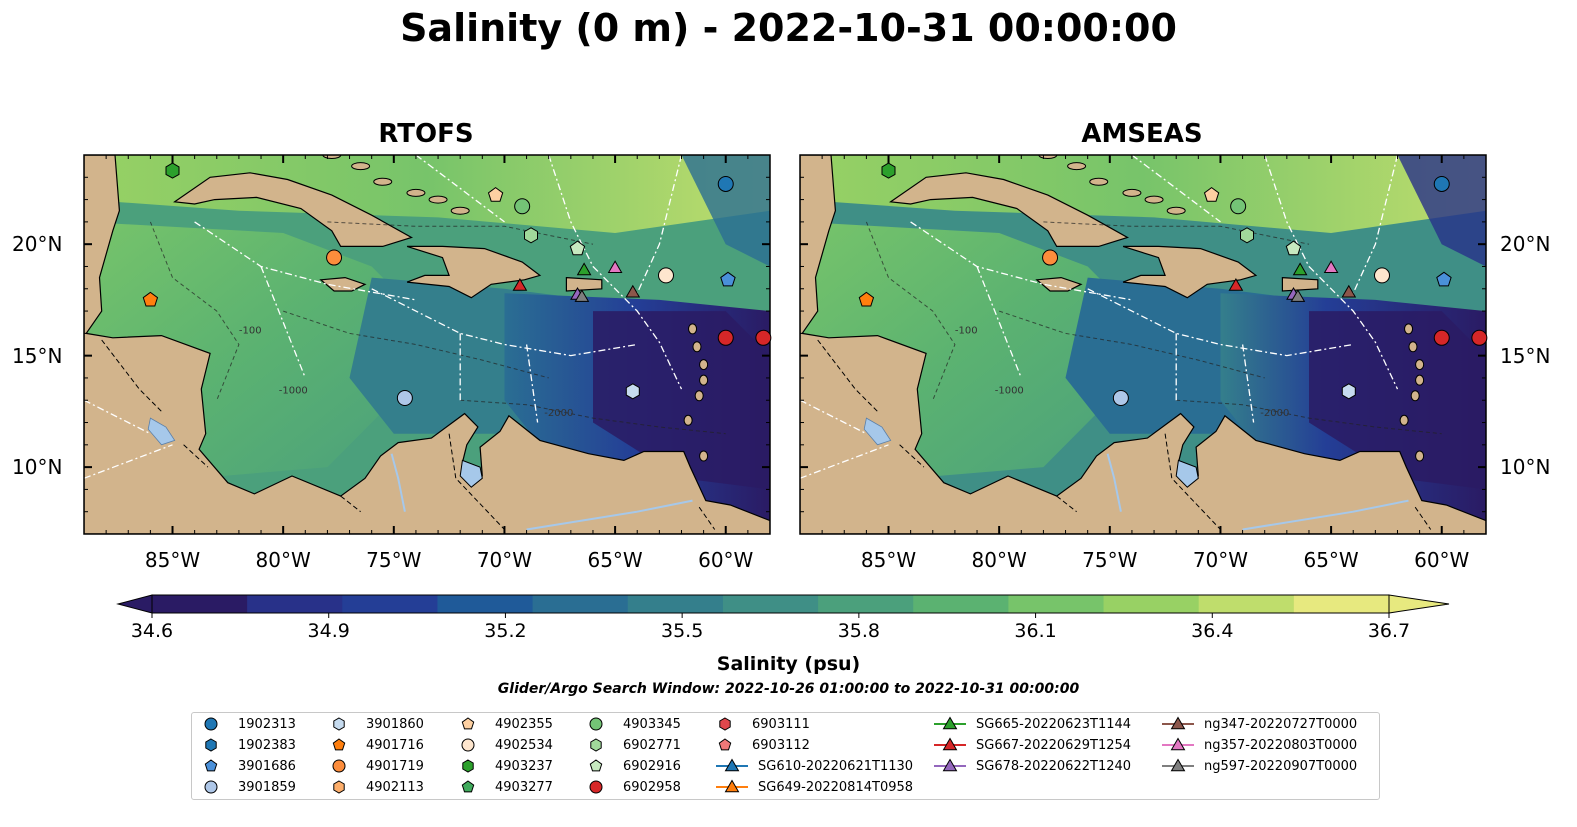 This screenshot has width=1577, height=827. Describe the element at coordinates (505, 787) in the screenshot. I see `legend-item: 4903277` at that location.